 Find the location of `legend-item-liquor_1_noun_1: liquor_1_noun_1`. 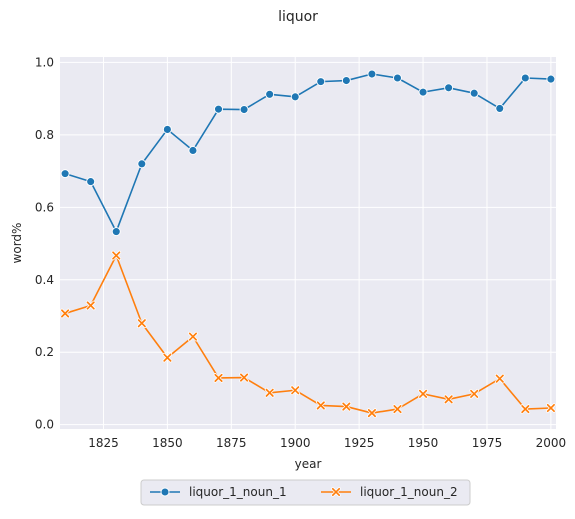

legend-item-liquor_1_noun_1: liquor_1_noun_1 is located at coordinates (218, 492).